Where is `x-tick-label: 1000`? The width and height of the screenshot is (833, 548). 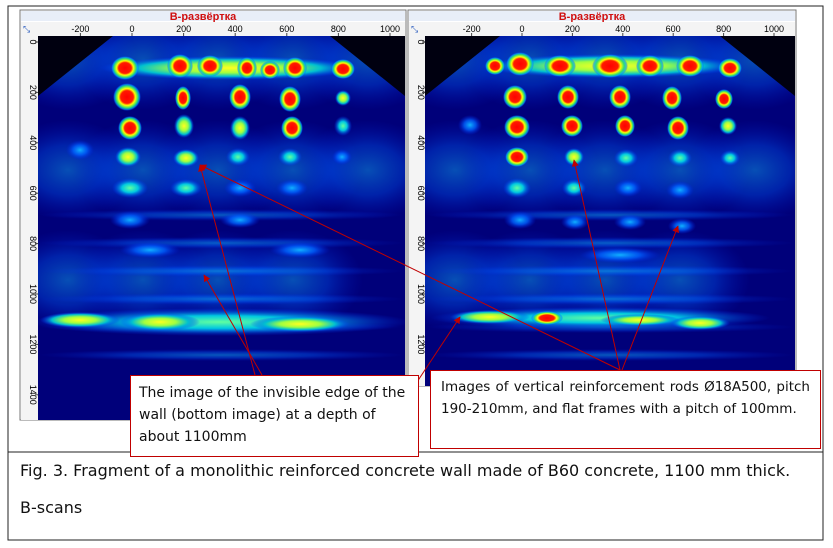 x-tick-label: 1000 is located at coordinates (774, 29).